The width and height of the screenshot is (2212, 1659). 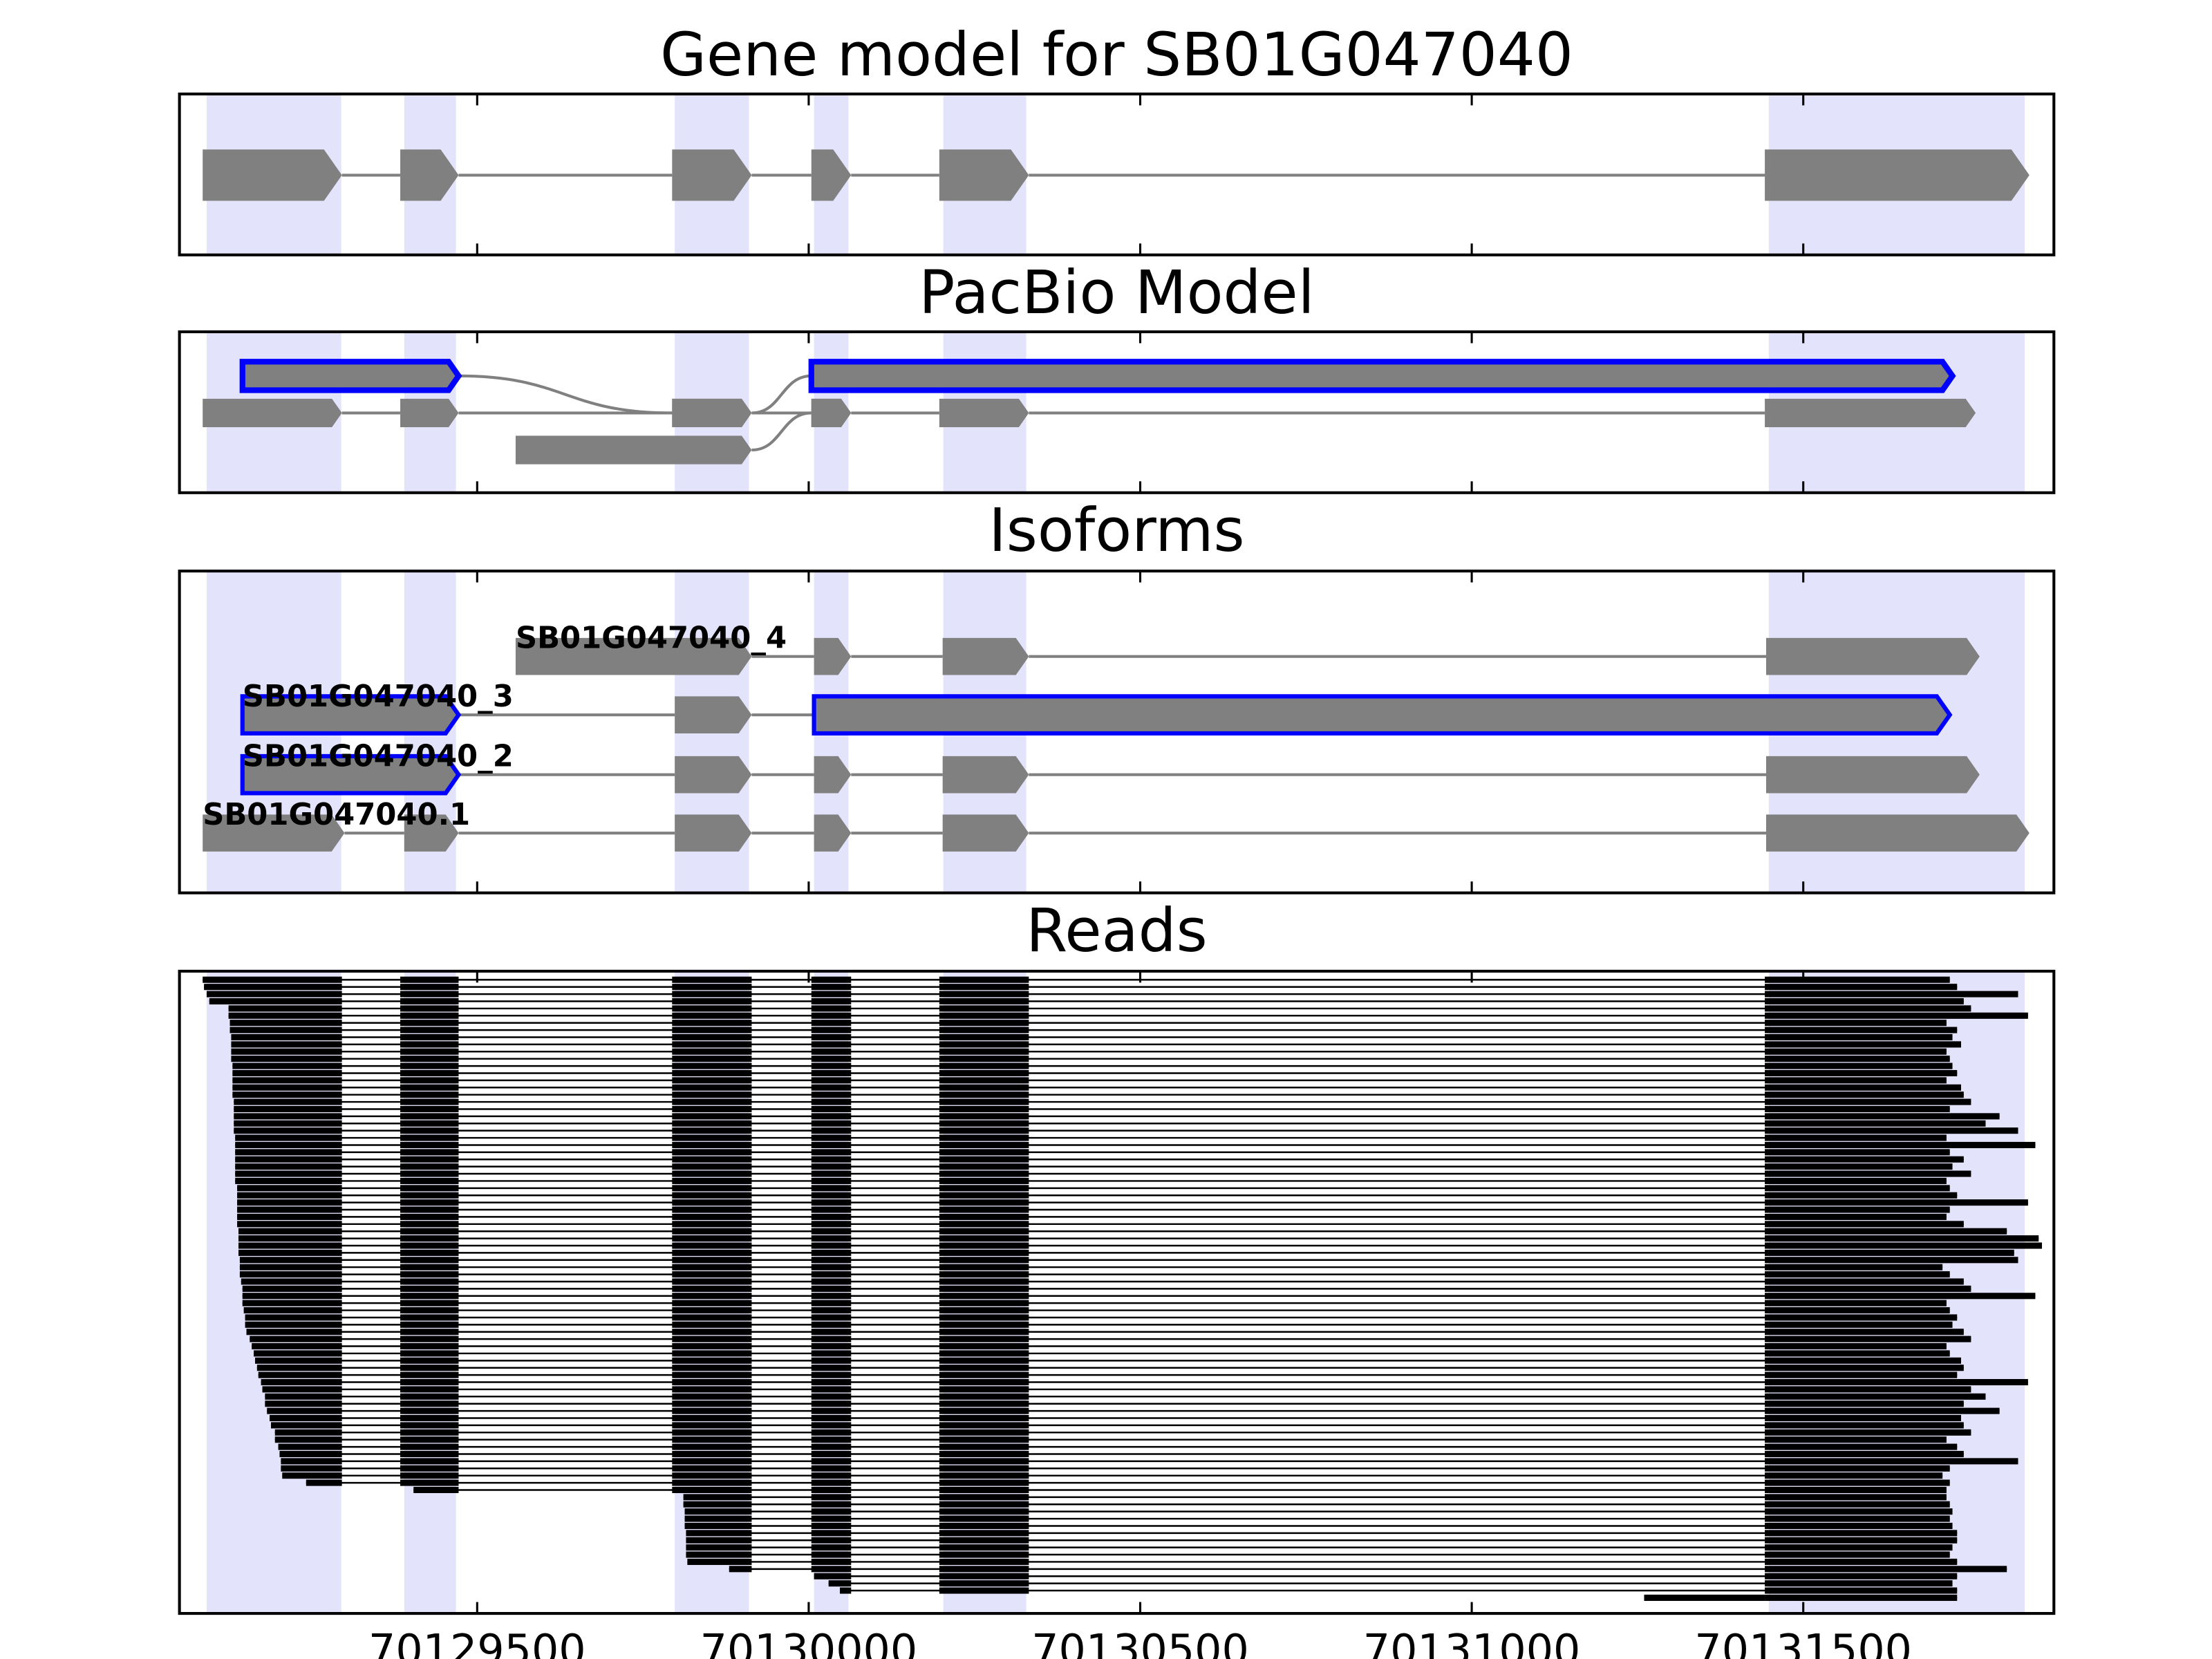 I want to click on panel-title: PacBio Model, so click(x=1117, y=293).